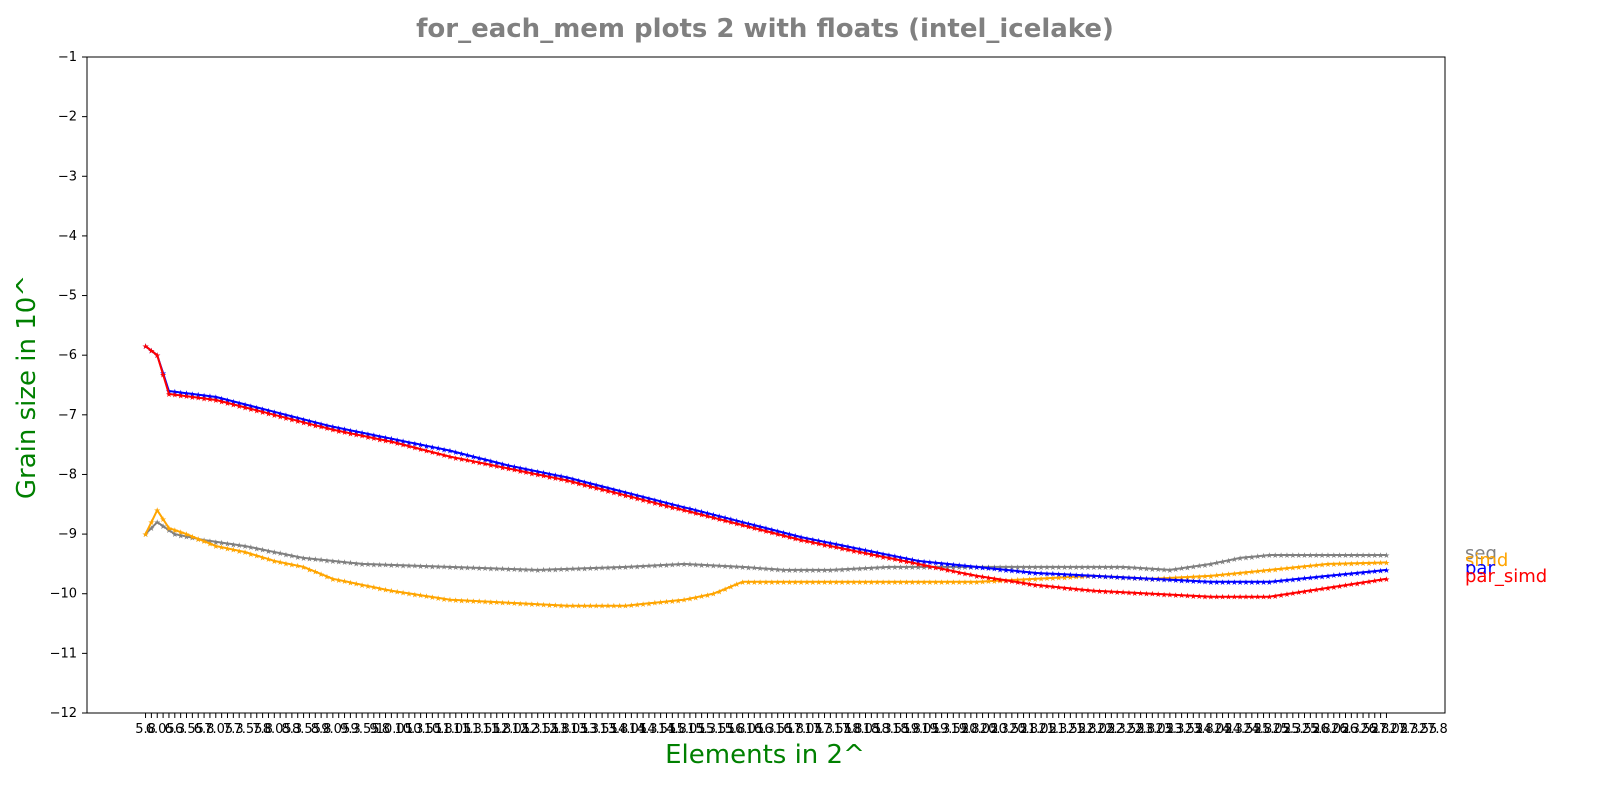 The height and width of the screenshot is (800, 1600). What do you see at coordinates (365, 729) in the screenshot?
I see `x-tick-label: 9.55` at bounding box center [365, 729].